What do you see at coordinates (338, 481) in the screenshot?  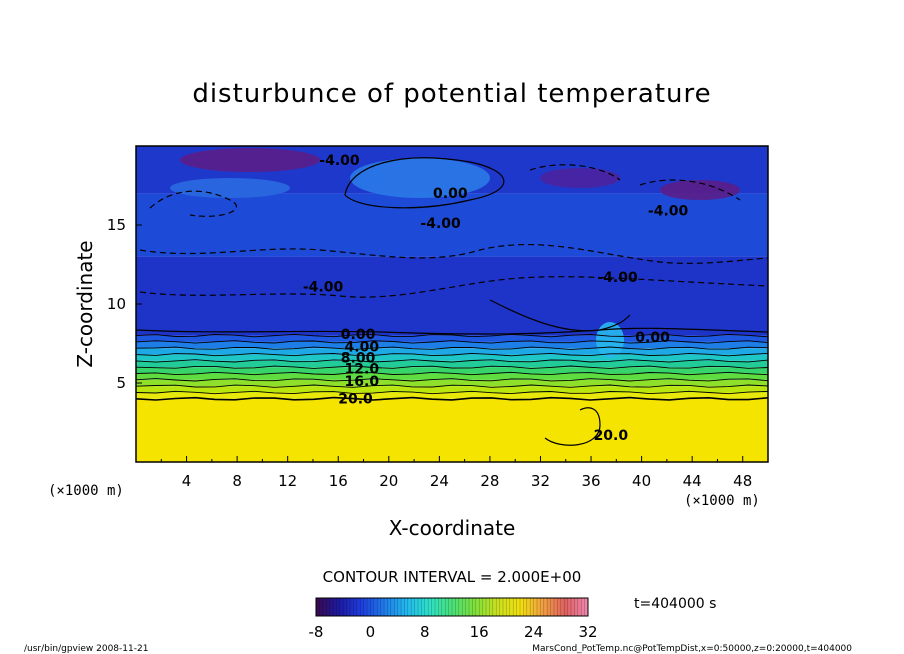 I see `x-tick-label: 16` at bounding box center [338, 481].